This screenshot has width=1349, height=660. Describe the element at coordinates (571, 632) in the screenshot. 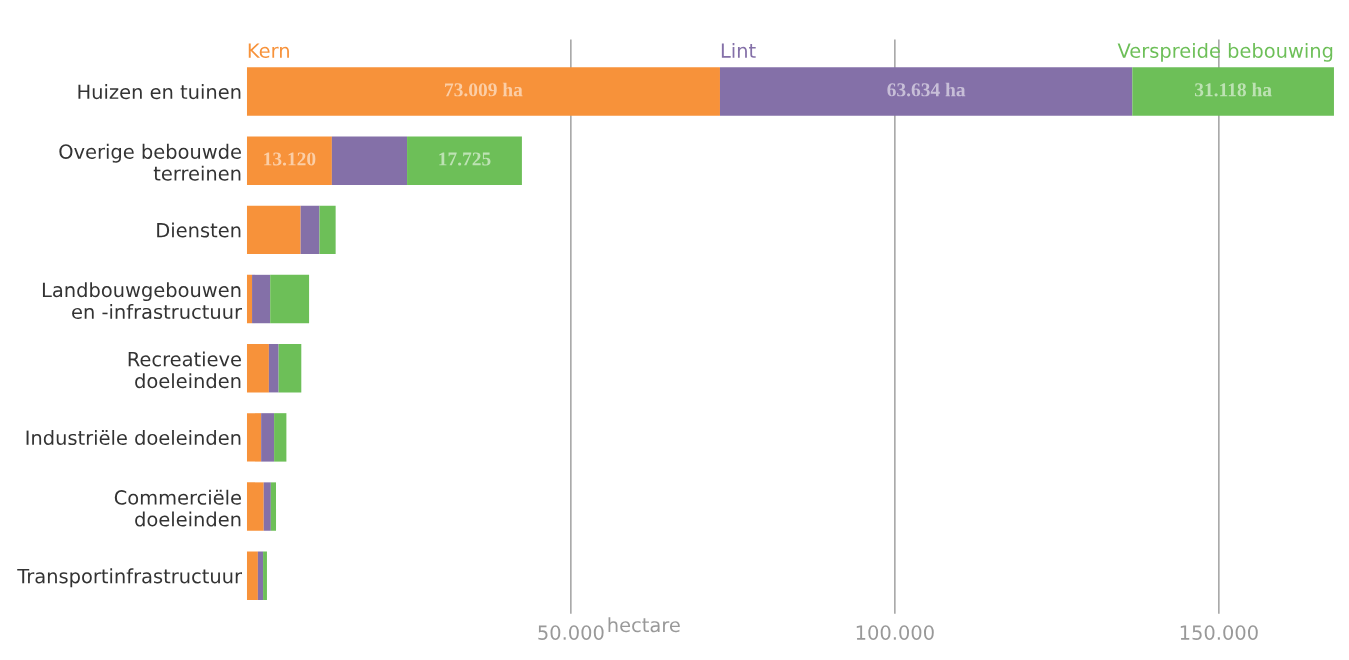

I see `x-tick-label: 50.000` at that location.